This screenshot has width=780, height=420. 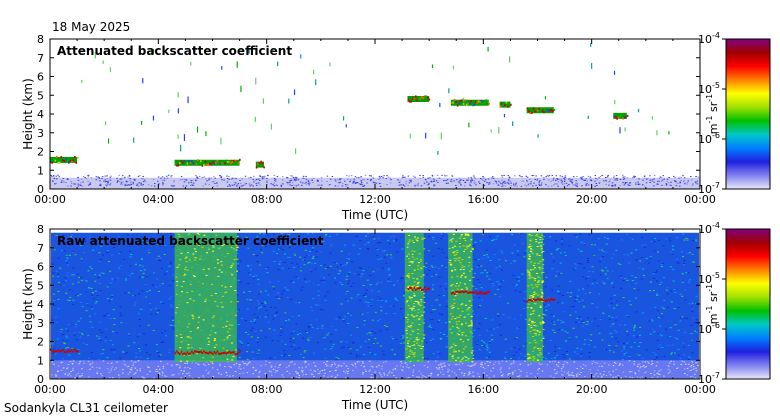 What do you see at coordinates (86, 408) in the screenshot?
I see `instrument-label: Sodankyla CL31 ceilometer` at bounding box center [86, 408].